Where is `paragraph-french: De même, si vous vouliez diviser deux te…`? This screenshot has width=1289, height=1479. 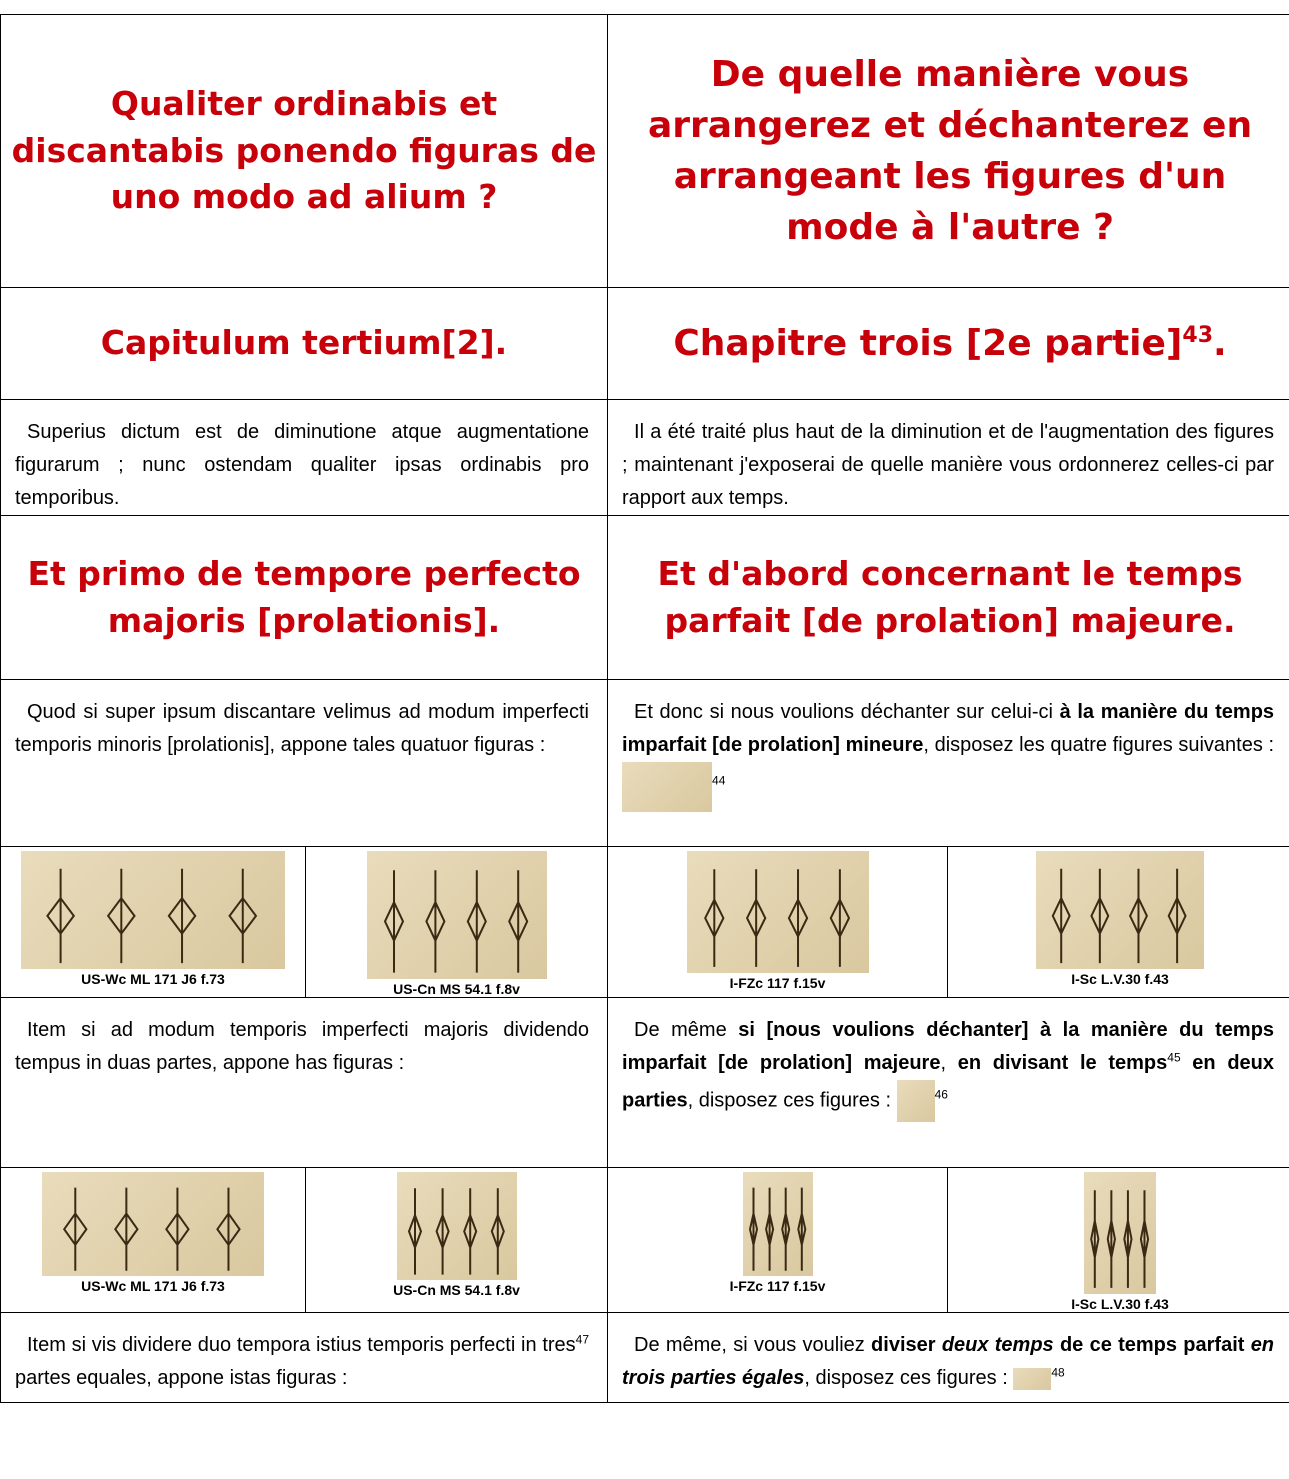
paragraph-french: De même, si vous vouliez diviser deux te… is located at coordinates (948, 1357).